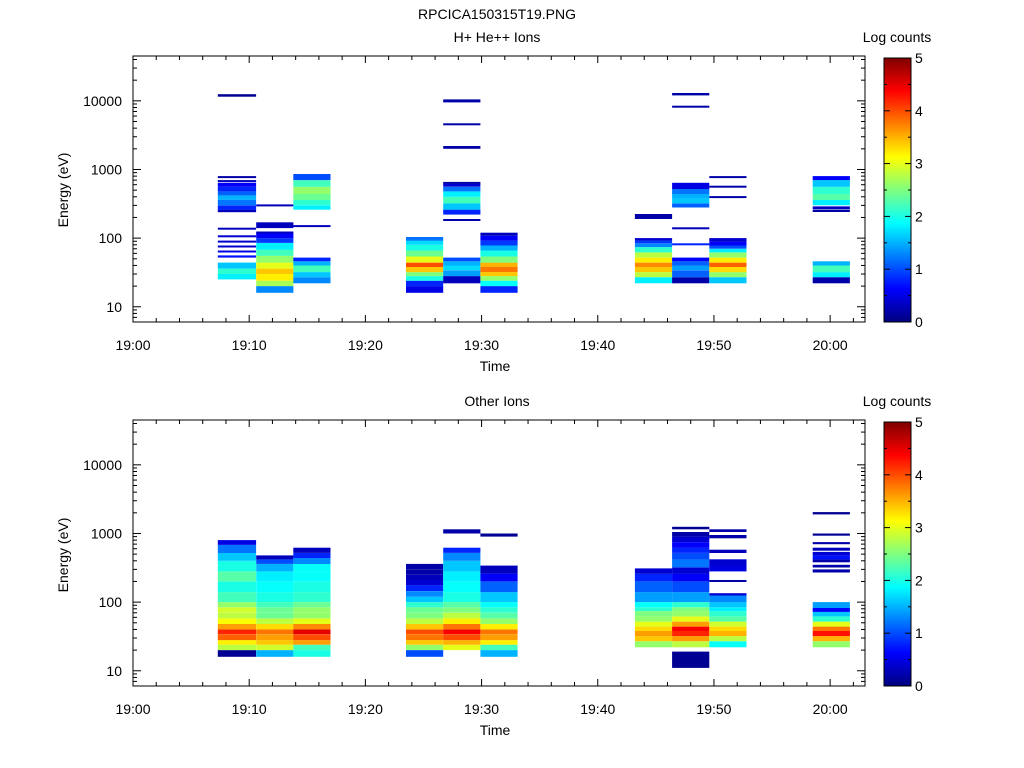  What do you see at coordinates (919, 164) in the screenshot?
I see `colorbar-tick-label: 3` at bounding box center [919, 164].